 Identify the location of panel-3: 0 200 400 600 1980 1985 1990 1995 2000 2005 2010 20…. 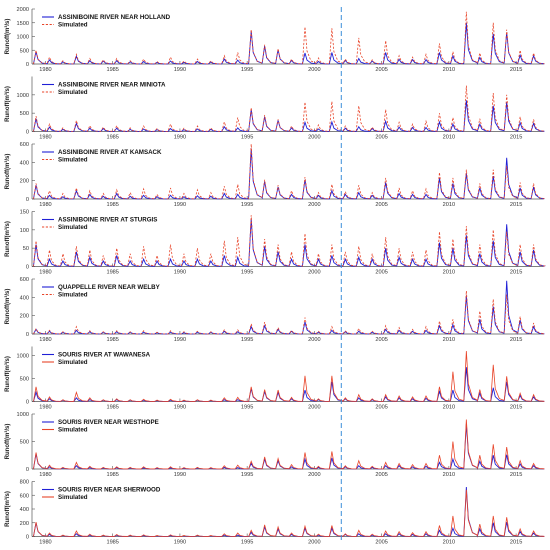
(274, 175).